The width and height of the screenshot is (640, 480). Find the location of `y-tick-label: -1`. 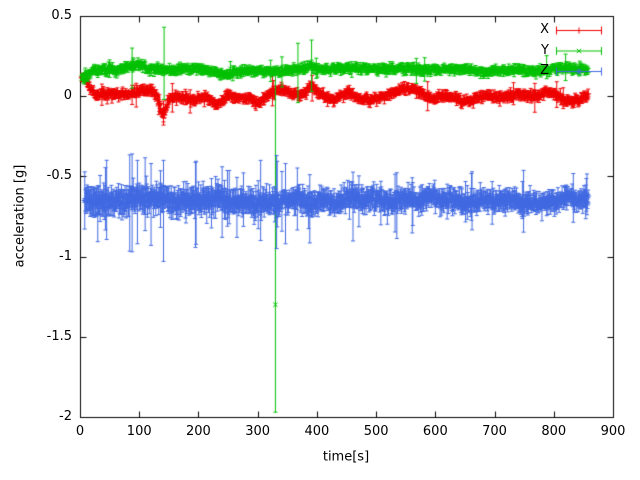

y-tick-label: -1 is located at coordinates (65, 256).